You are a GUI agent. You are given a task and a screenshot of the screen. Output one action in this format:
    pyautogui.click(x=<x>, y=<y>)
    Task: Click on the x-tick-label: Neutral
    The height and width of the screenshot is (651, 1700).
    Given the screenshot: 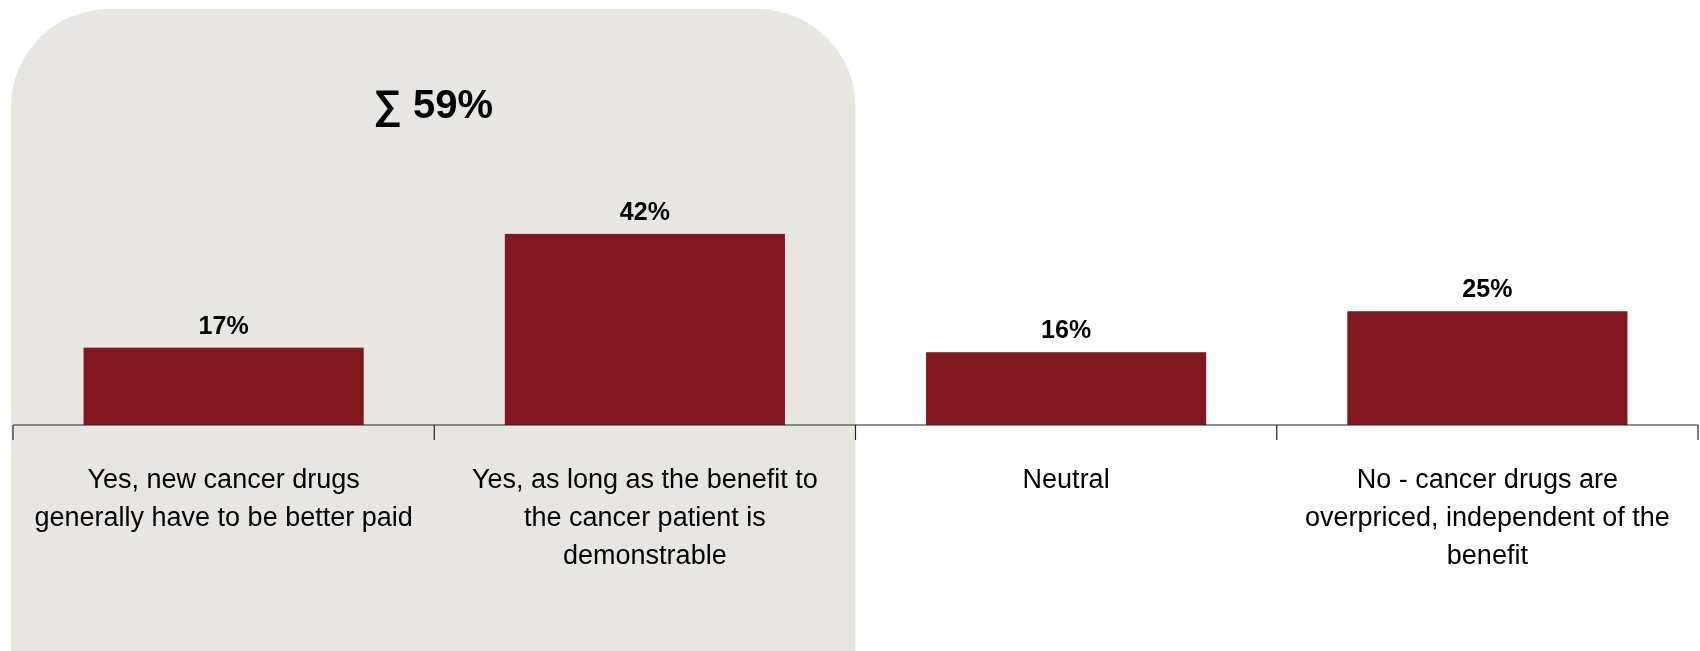 What is the action you would take?
    pyautogui.click(x=1066, y=479)
    